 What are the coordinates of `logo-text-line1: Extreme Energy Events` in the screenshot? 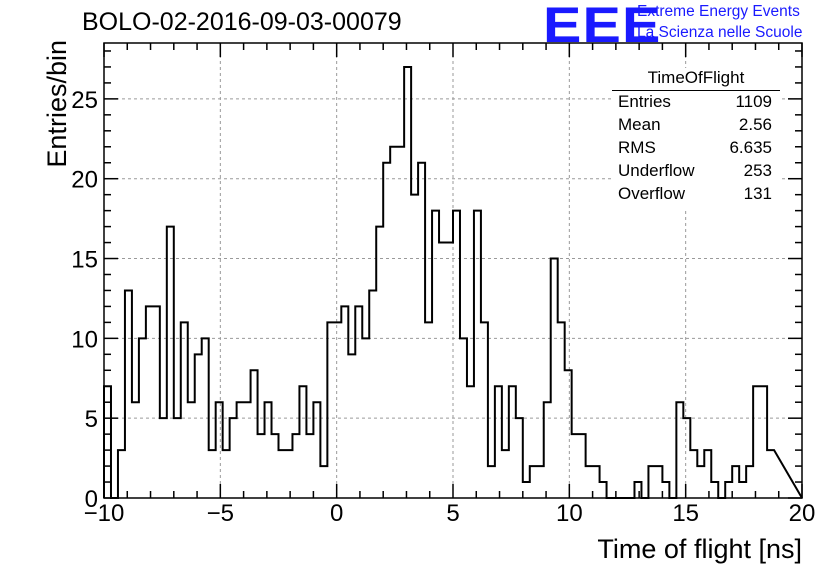 It's located at (718, 11).